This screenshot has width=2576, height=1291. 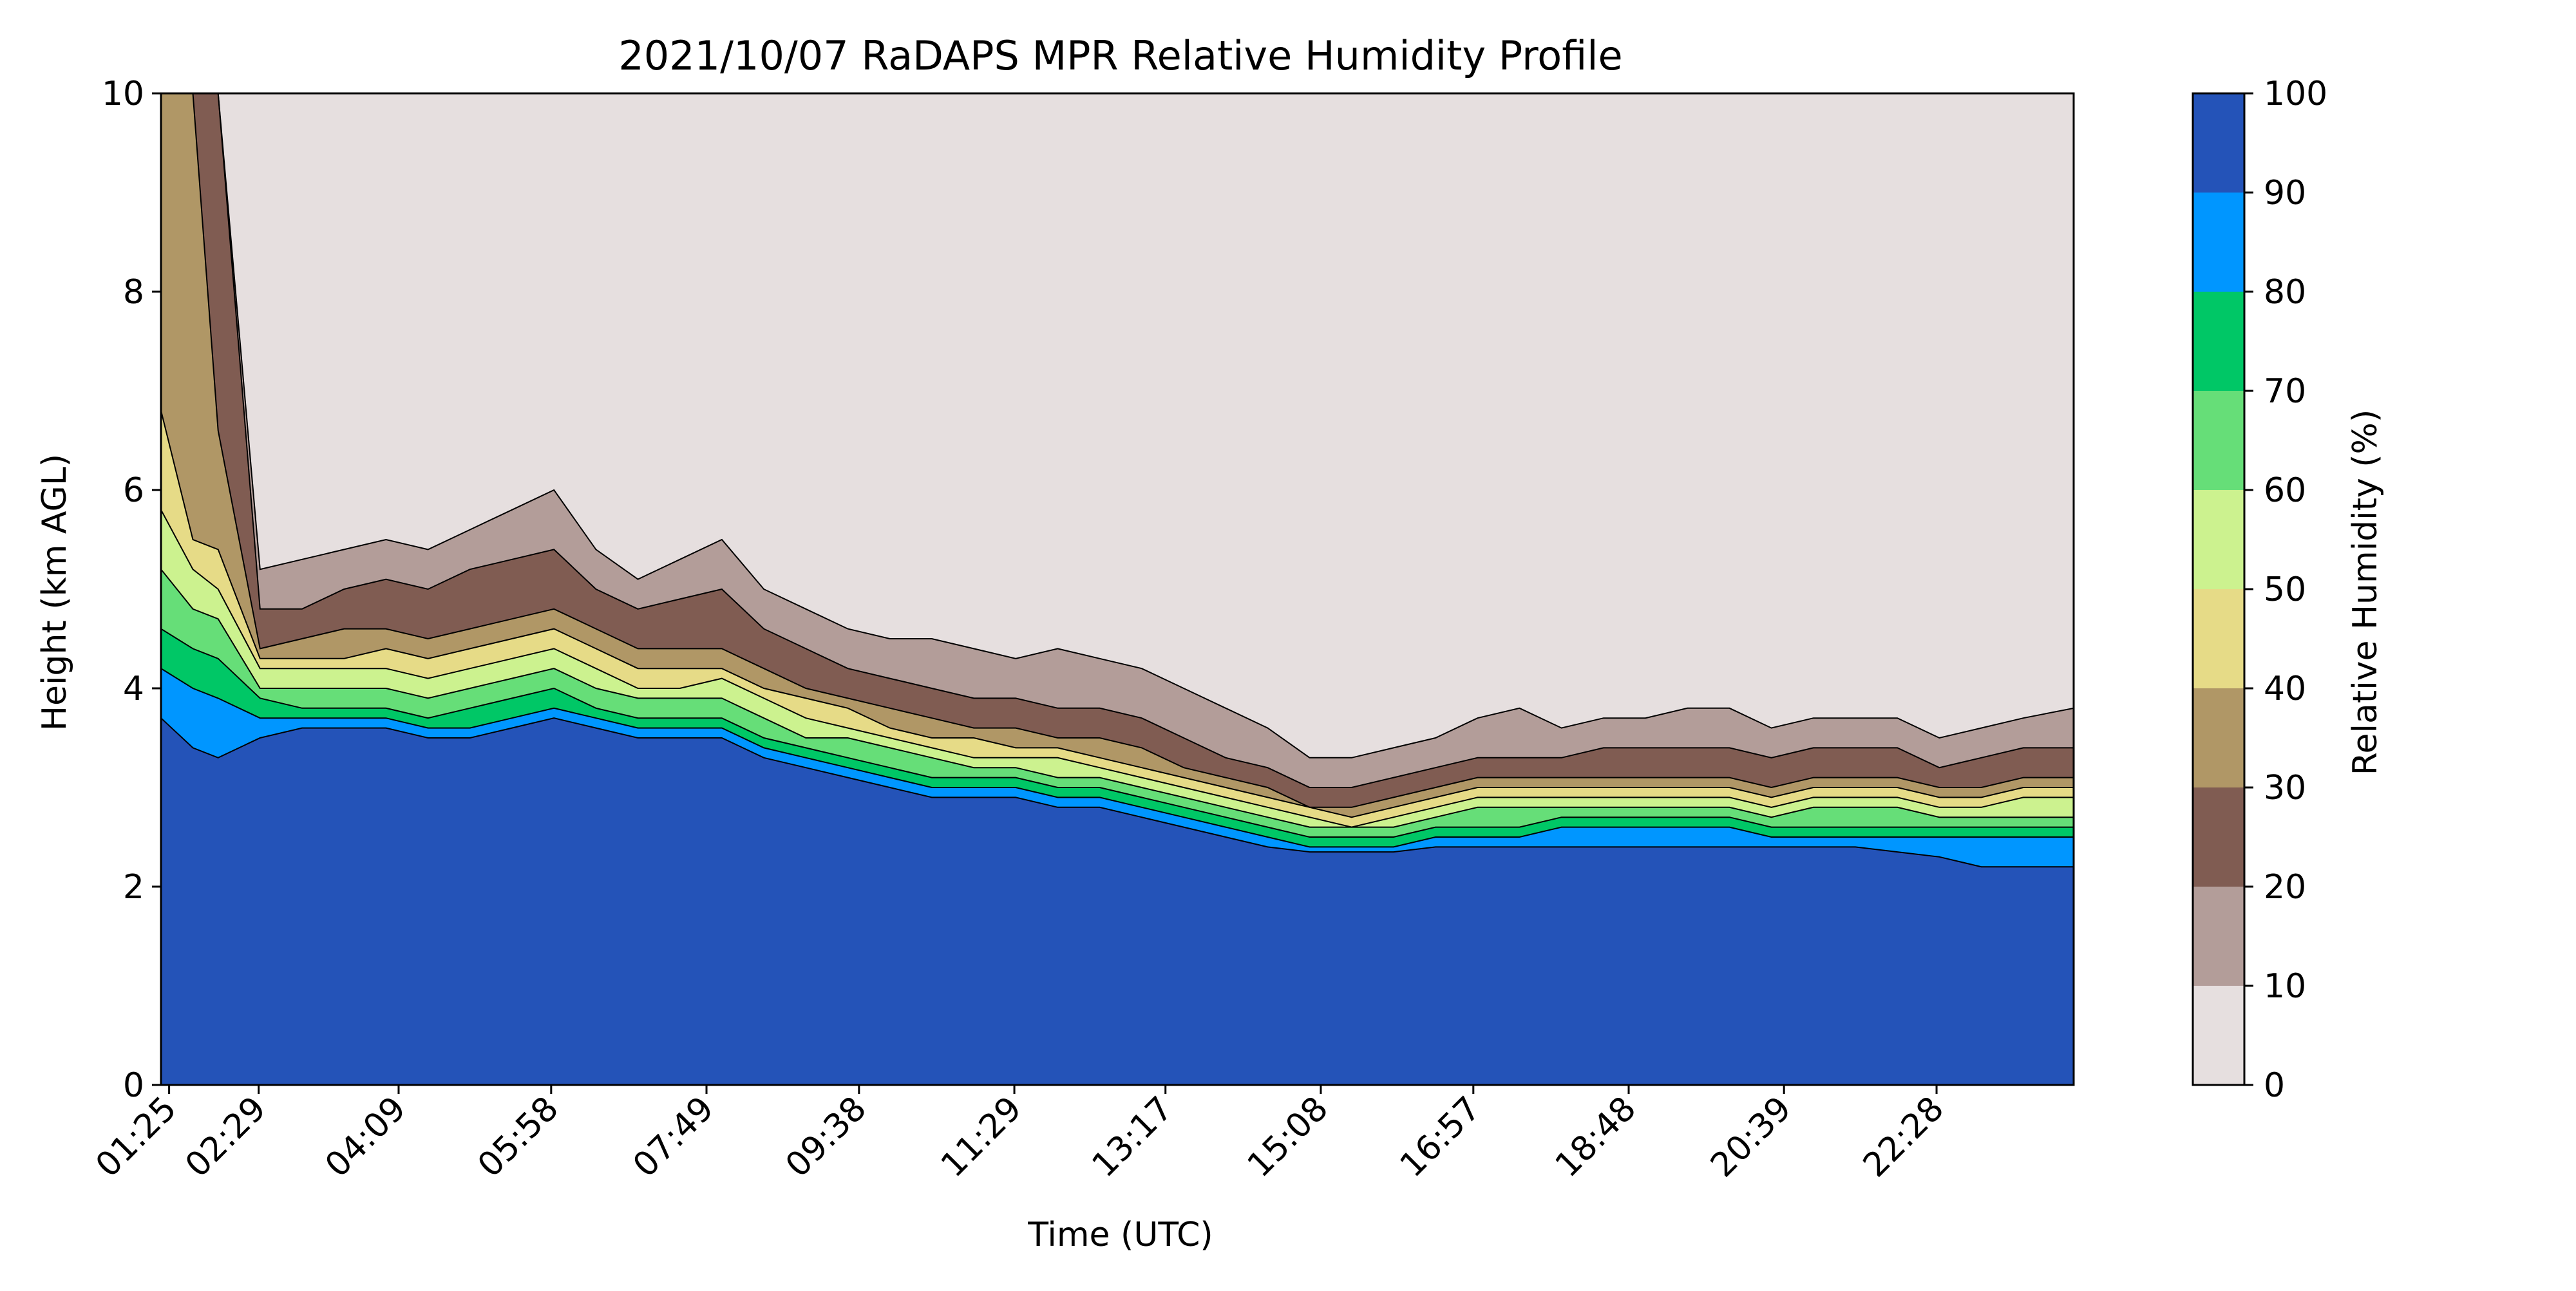 What do you see at coordinates (1751, 1137) in the screenshot?
I see `x-tick-label-11: 20:39` at bounding box center [1751, 1137].